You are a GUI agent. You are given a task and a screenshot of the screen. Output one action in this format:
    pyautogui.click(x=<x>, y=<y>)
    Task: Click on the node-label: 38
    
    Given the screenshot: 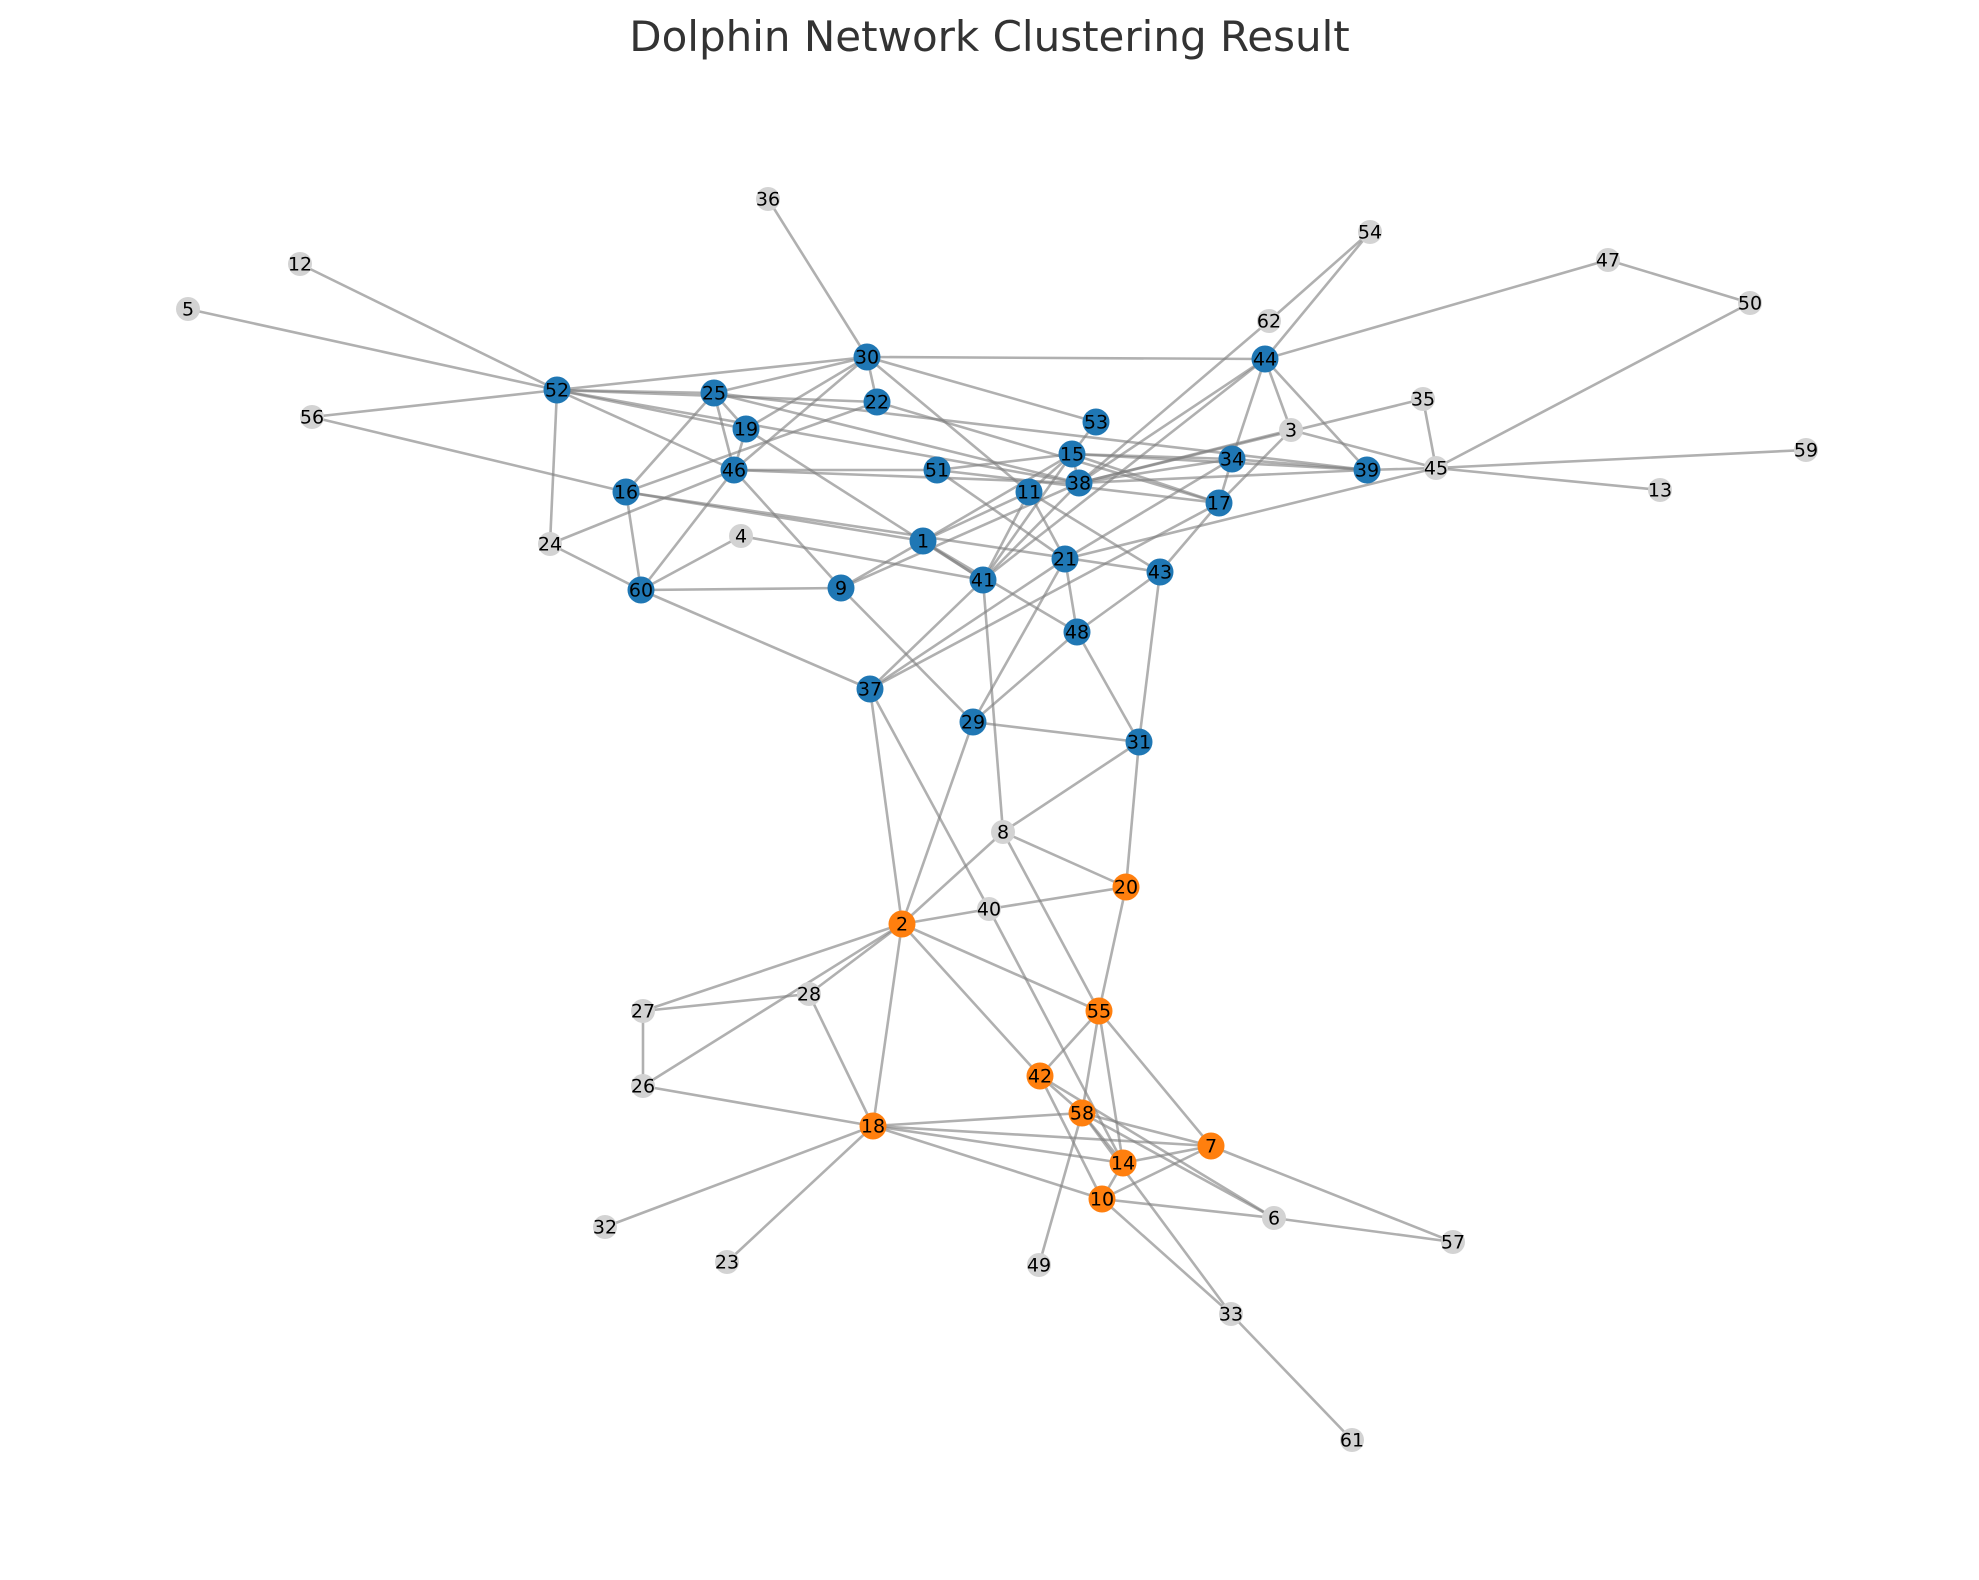 What is the action you would take?
    pyautogui.click(x=1079, y=484)
    